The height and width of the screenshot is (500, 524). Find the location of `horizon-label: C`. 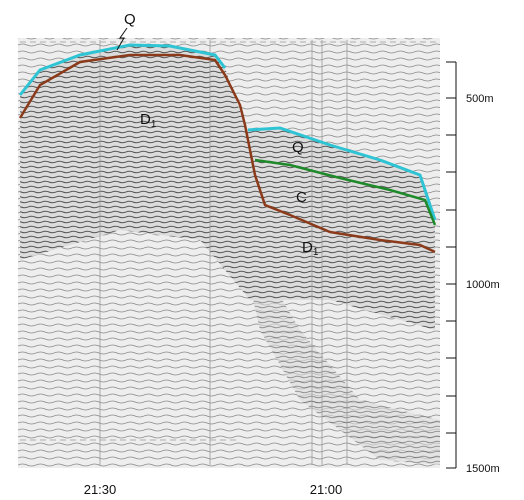

horizon-label: C is located at coordinates (301, 197).